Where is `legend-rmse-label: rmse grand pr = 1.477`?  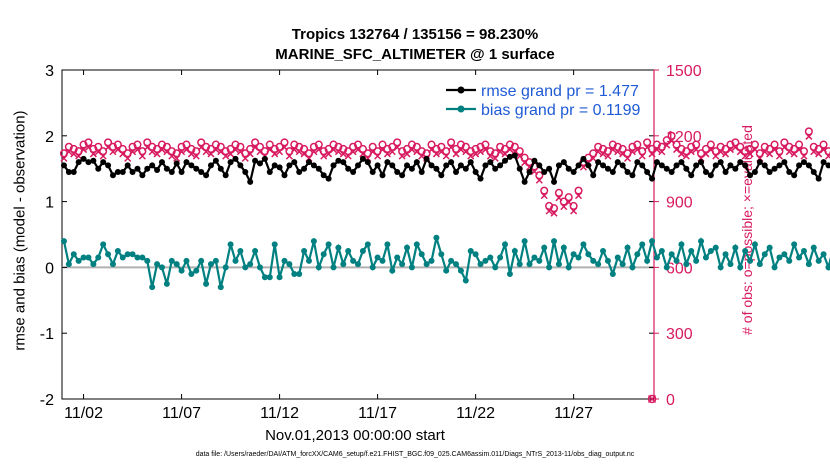
legend-rmse-label: rmse grand pr = 1.477 is located at coordinates (560, 91).